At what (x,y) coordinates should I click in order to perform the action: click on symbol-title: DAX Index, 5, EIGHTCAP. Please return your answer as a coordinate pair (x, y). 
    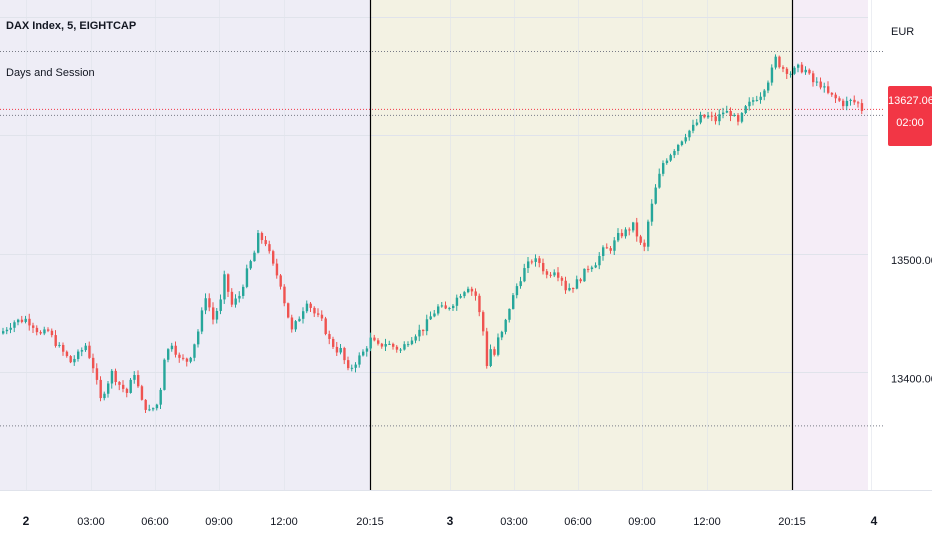
    Looking at the image, I should click on (71, 26).